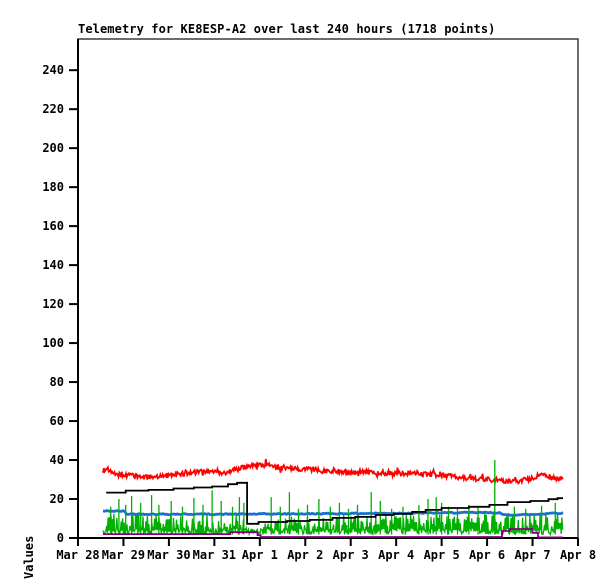 This screenshot has height=579, width=615. What do you see at coordinates (260, 555) in the screenshot?
I see `x-tick-label: Apr 1` at bounding box center [260, 555].